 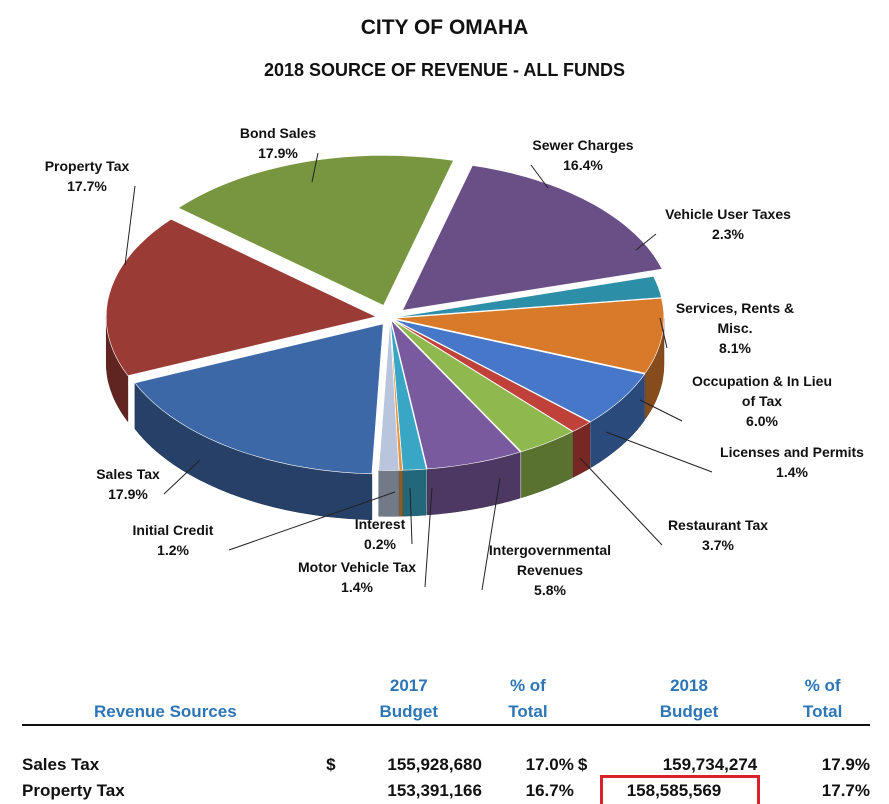 I want to click on pie-slice-licenses-and-permits, so click(x=491, y=375).